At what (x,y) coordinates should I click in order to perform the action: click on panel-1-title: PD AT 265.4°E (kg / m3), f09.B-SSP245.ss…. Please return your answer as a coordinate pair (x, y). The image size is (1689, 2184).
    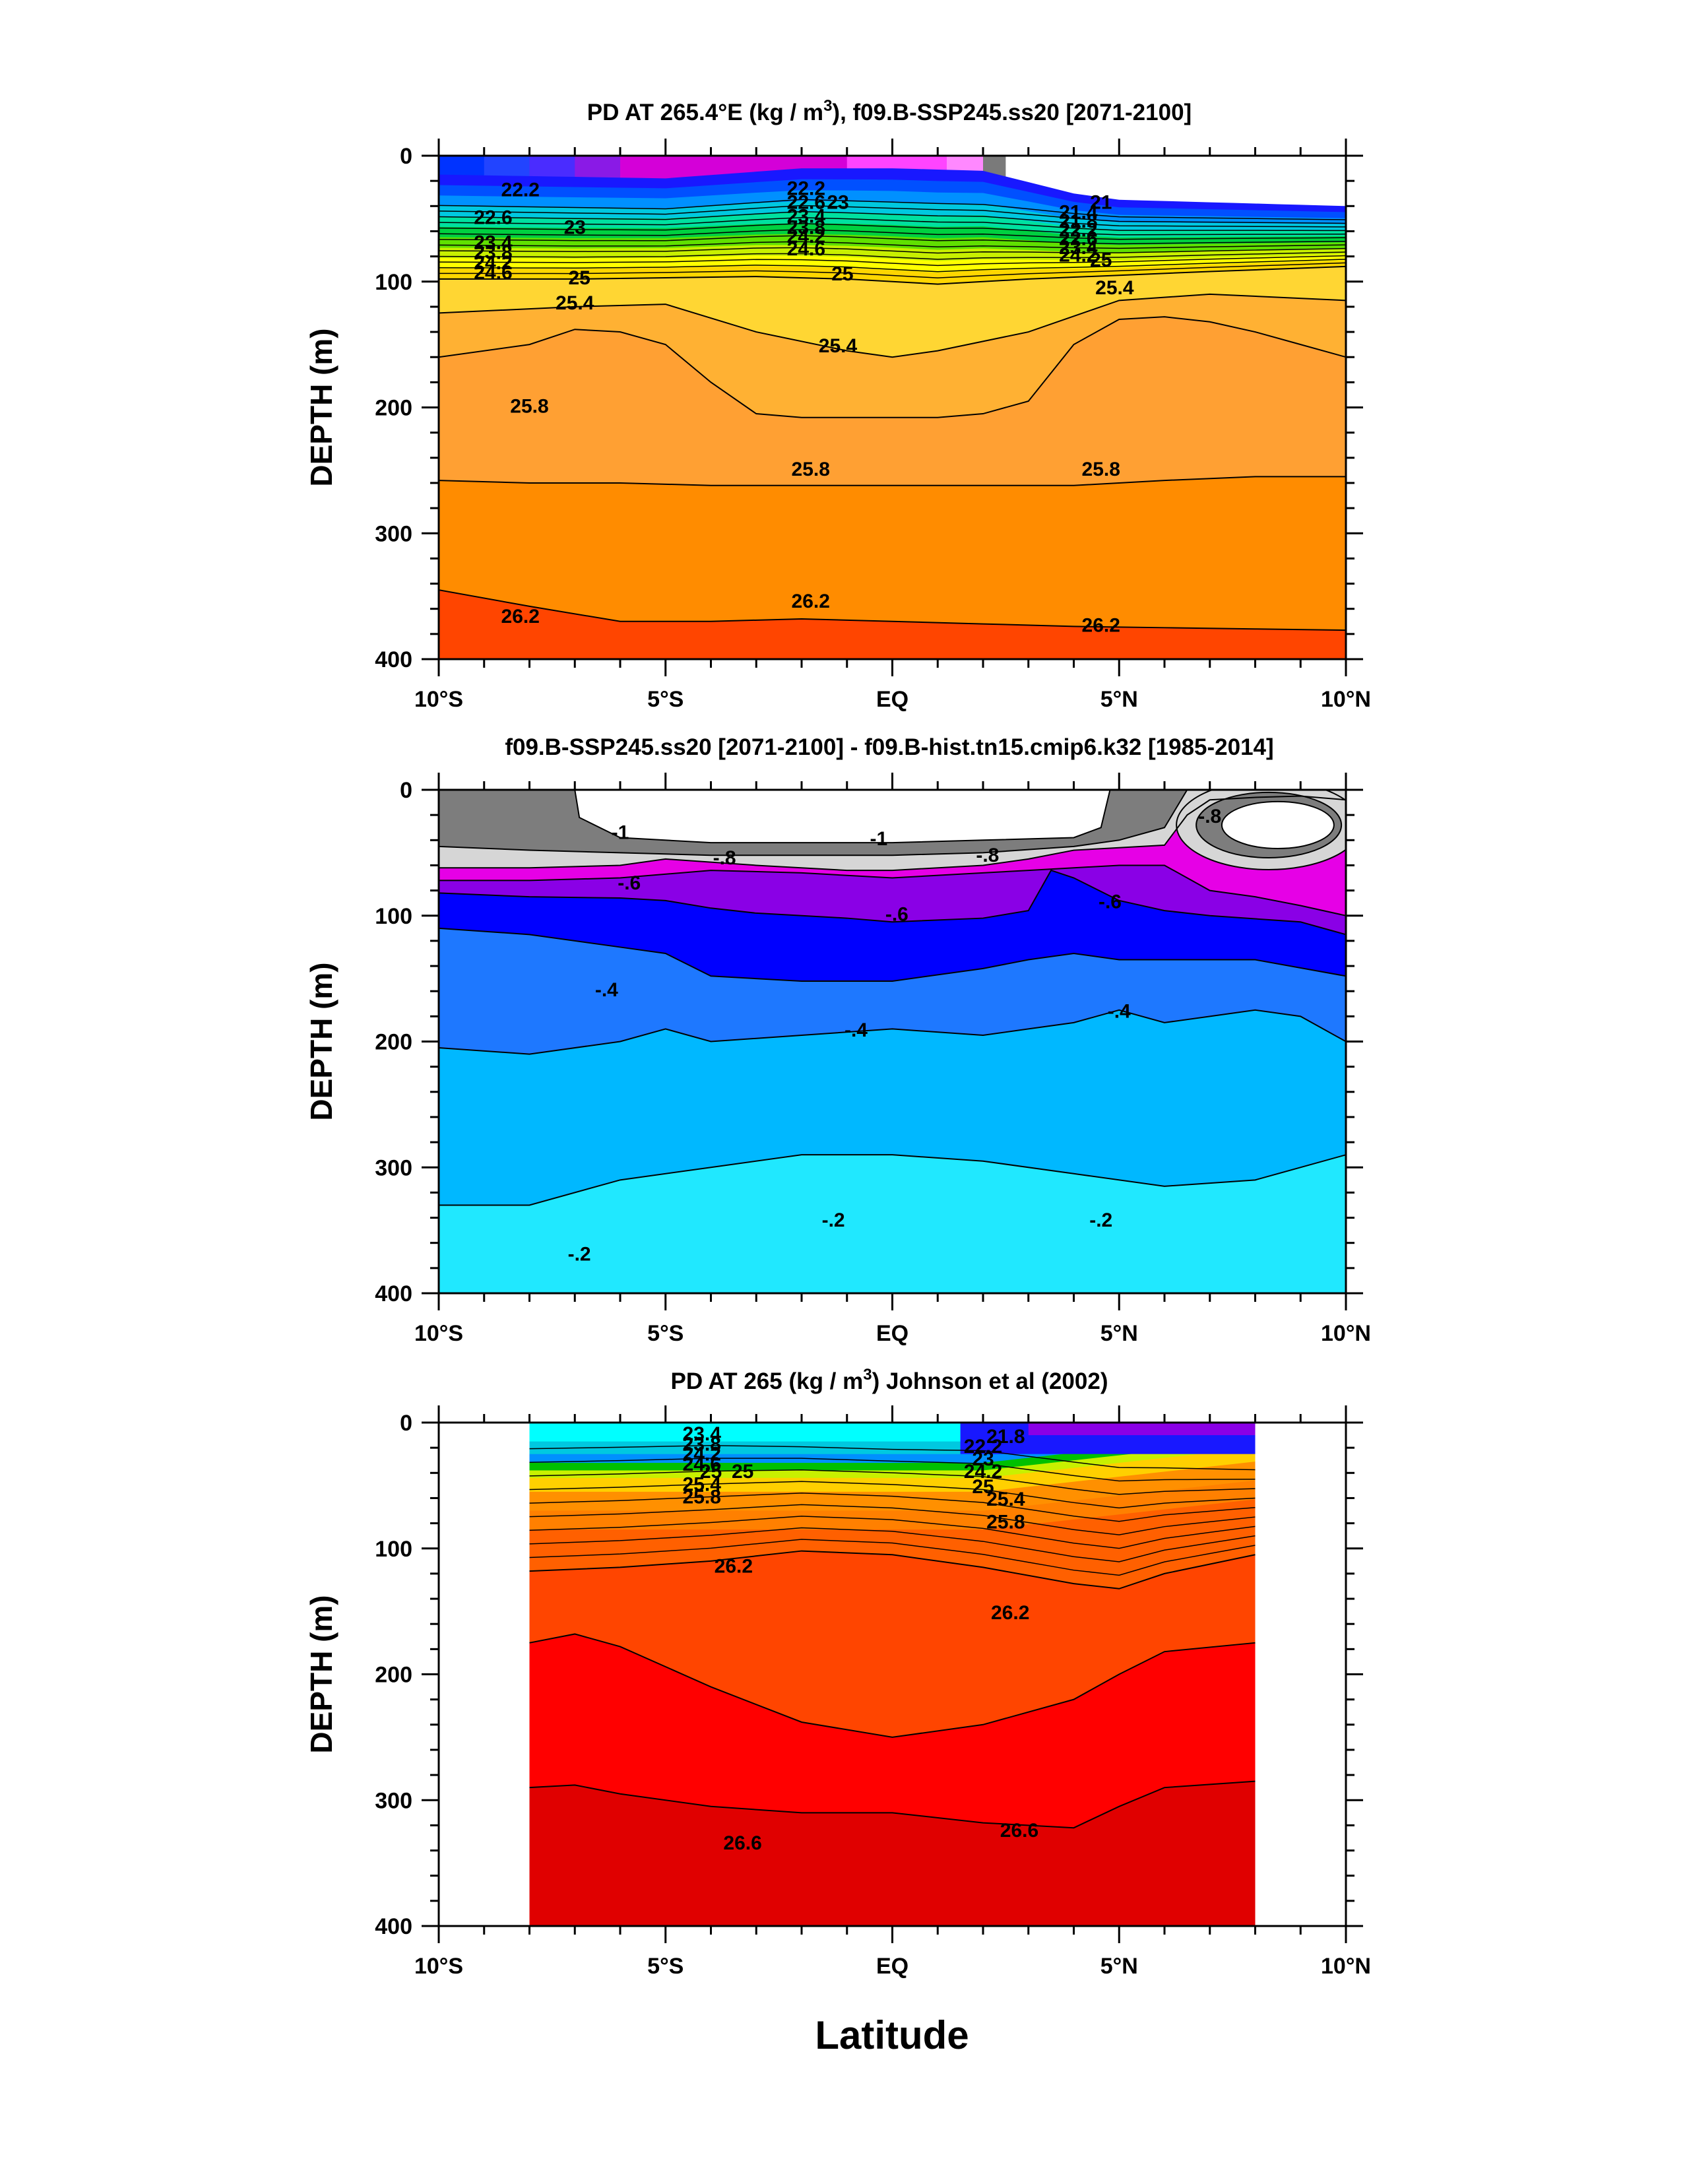
    Looking at the image, I should click on (889, 111).